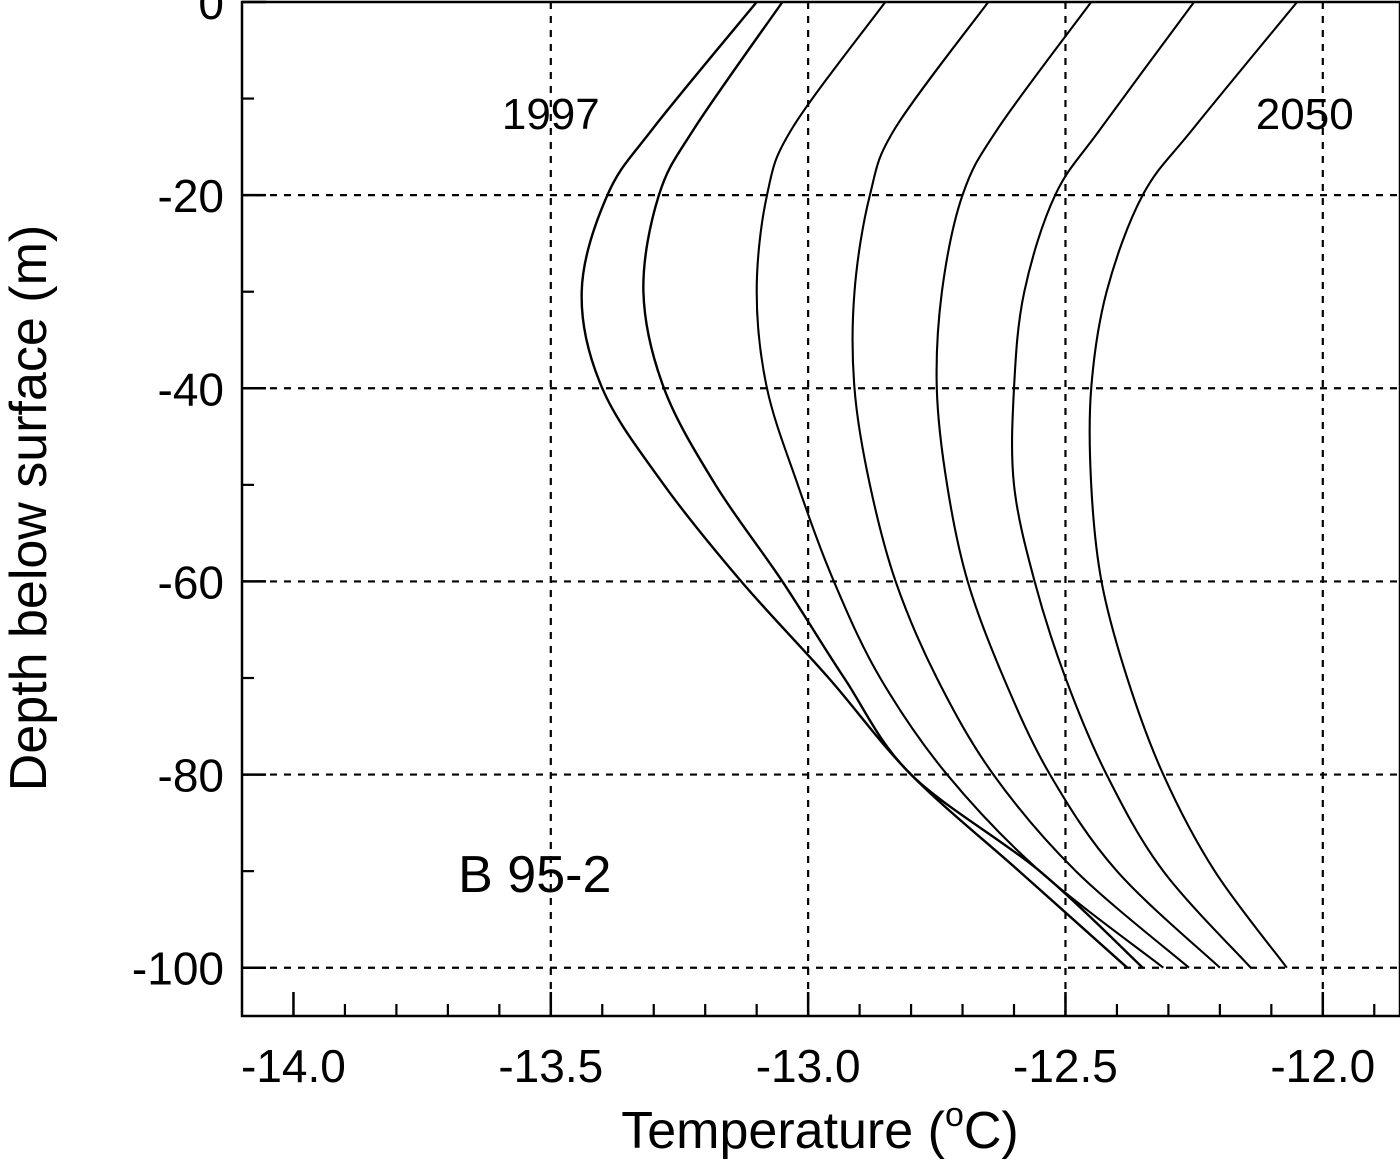 This screenshot has width=1400, height=1162. I want to click on x-axis-title-sup: o, so click(954, 1115).